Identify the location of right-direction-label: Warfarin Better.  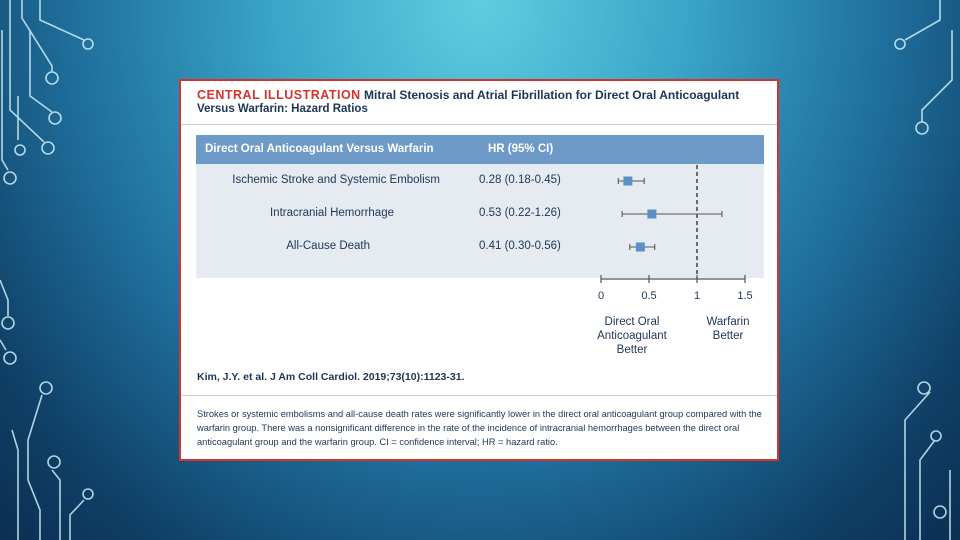
(728, 329).